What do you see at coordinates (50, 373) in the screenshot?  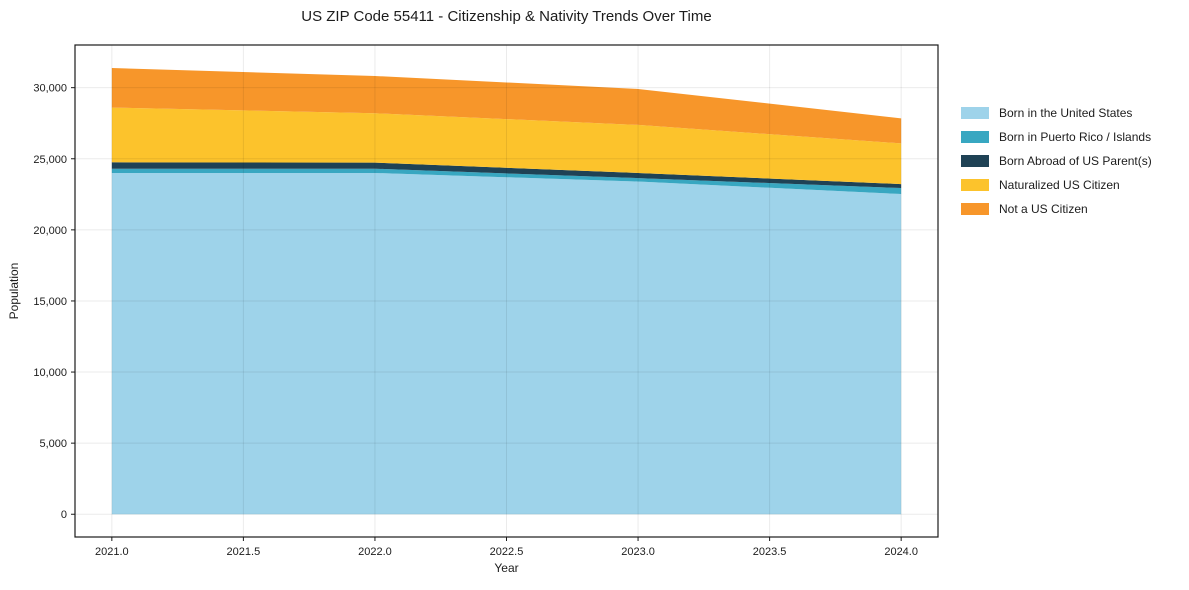 I see `y-tick-label: 10,000` at bounding box center [50, 373].